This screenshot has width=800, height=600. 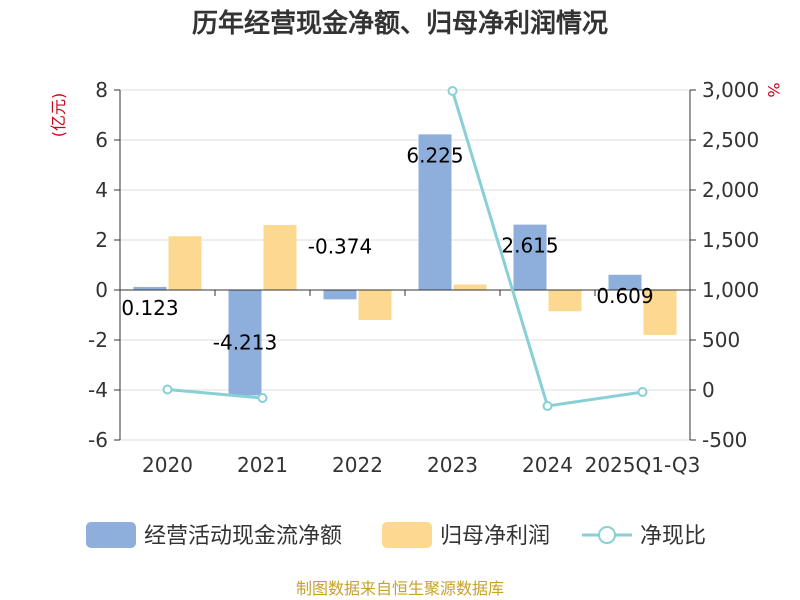 What do you see at coordinates (495, 536) in the screenshot?
I see `legend-label: 归母净利润` at bounding box center [495, 536].